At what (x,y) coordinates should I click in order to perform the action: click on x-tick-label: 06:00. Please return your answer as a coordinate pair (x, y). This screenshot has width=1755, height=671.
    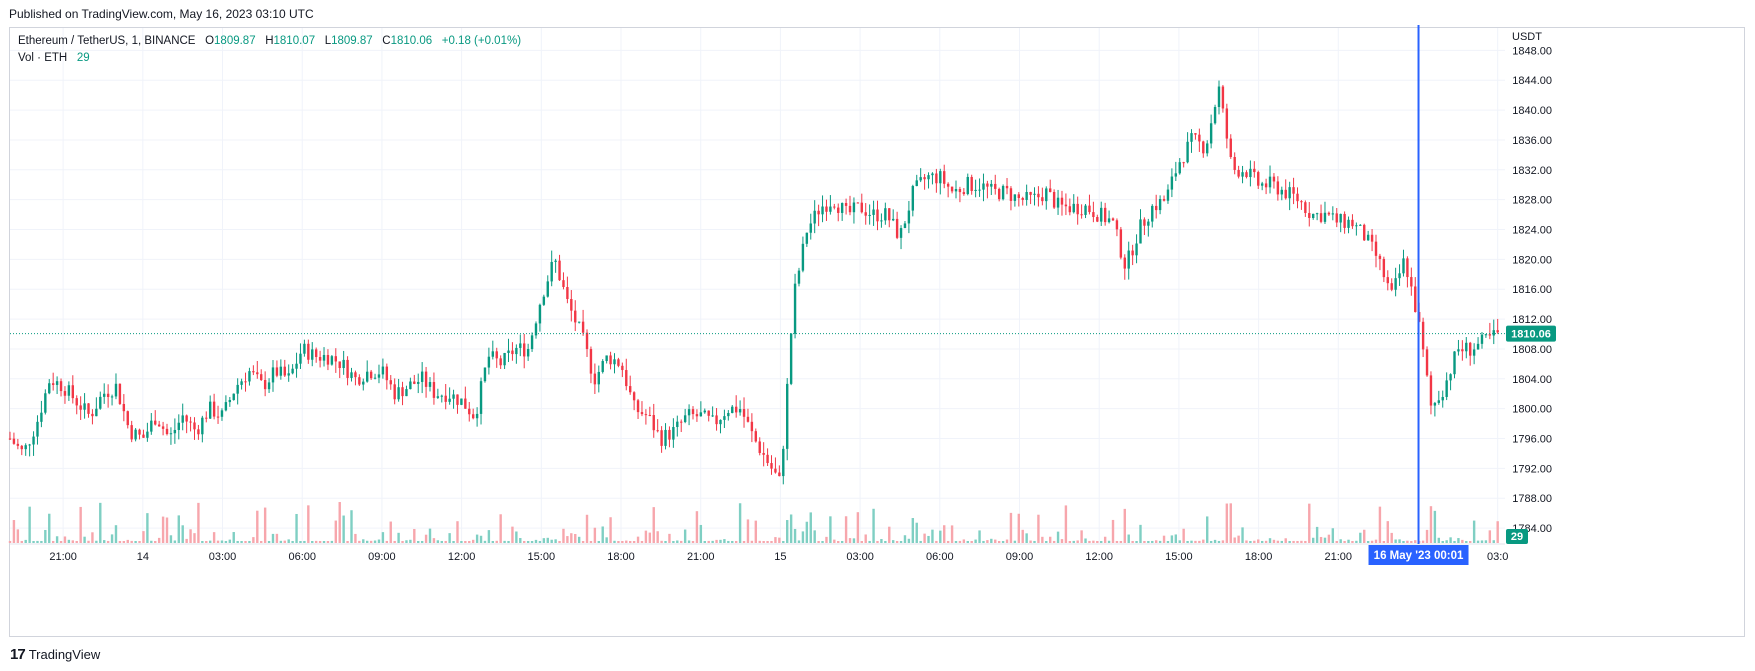
    Looking at the image, I should click on (302, 557).